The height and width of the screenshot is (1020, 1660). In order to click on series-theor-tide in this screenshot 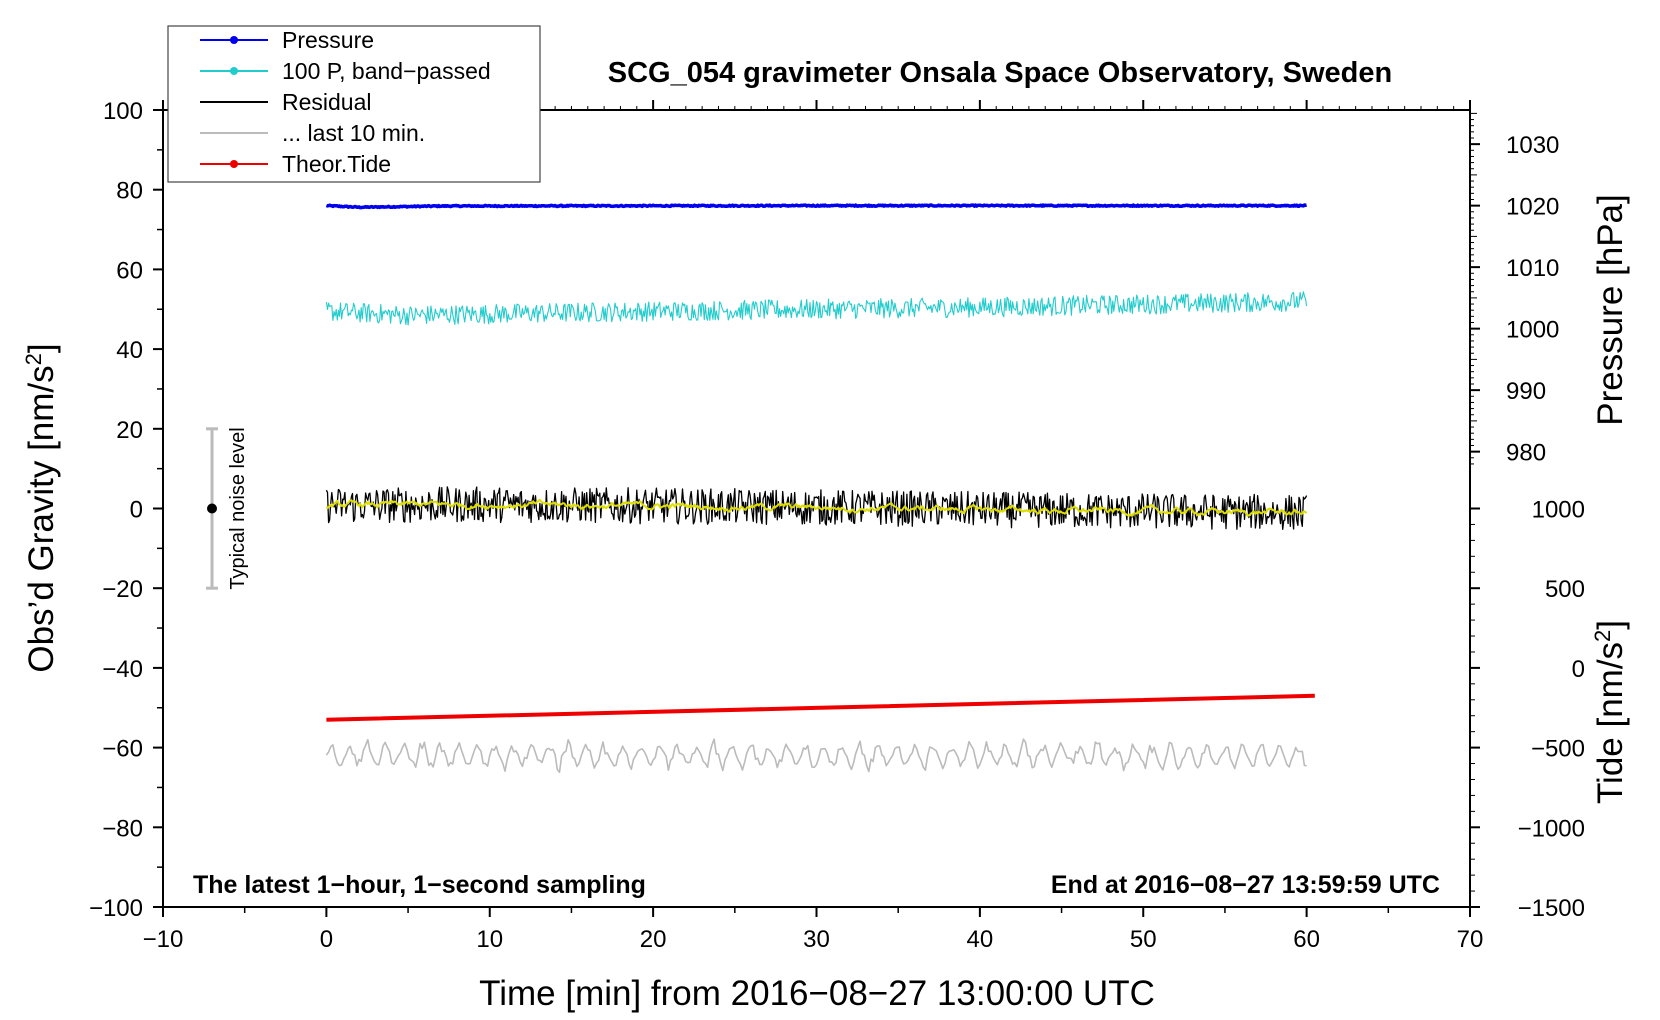, I will do `click(820, 707)`.